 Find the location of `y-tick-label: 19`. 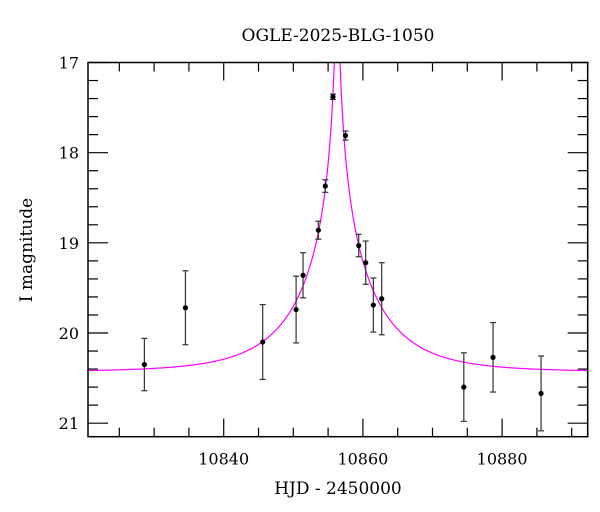

y-tick-label: 19 is located at coordinates (69, 243).